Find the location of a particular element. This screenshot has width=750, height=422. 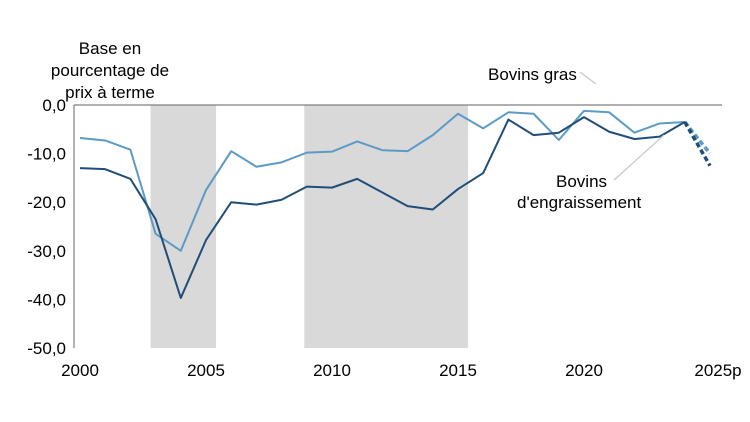

bovins-gras-leader-line is located at coordinates (588, 78).